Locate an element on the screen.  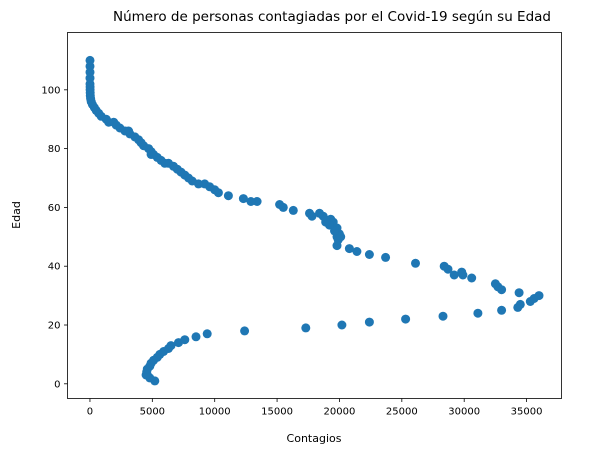
y-axis-label: Edad is located at coordinates (16, 215).